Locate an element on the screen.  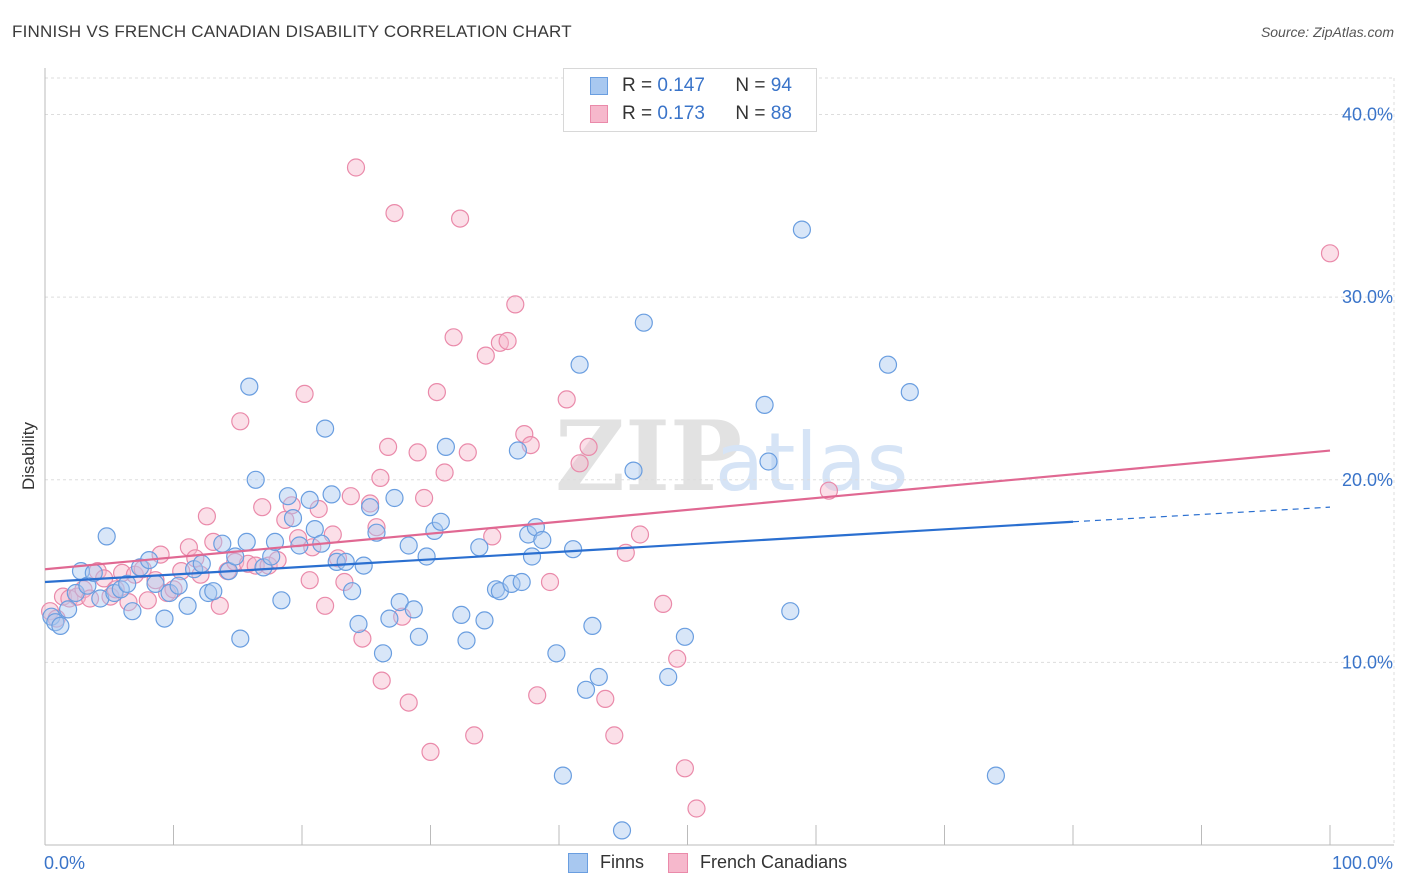
finns-swatch is located at coordinates (599, 86).